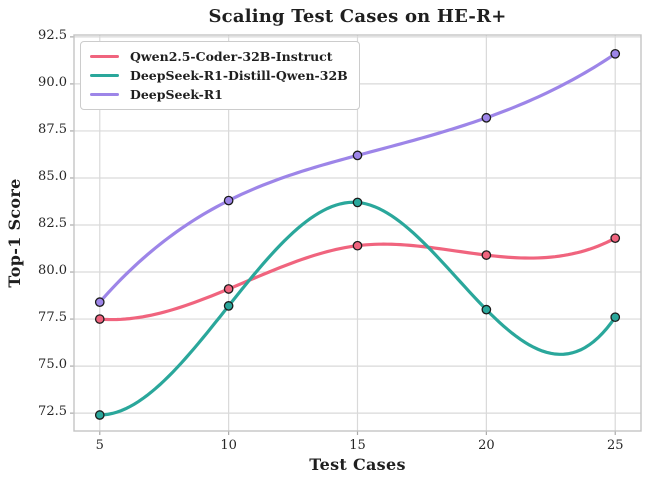 The height and width of the screenshot is (492, 656). Describe the element at coordinates (357, 464) in the screenshot. I see `x-axis-label: Test Cases` at that location.